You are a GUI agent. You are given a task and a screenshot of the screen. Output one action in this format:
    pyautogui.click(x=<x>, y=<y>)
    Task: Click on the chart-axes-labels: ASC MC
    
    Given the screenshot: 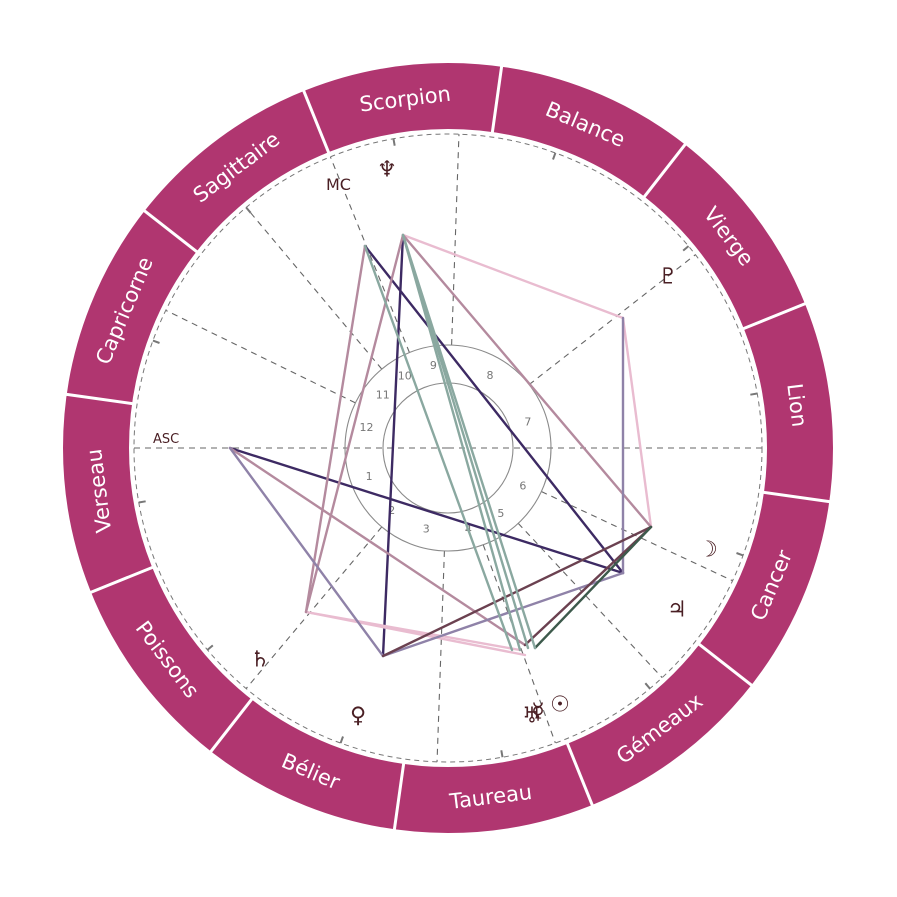 What is the action you would take?
    pyautogui.click(x=252, y=311)
    